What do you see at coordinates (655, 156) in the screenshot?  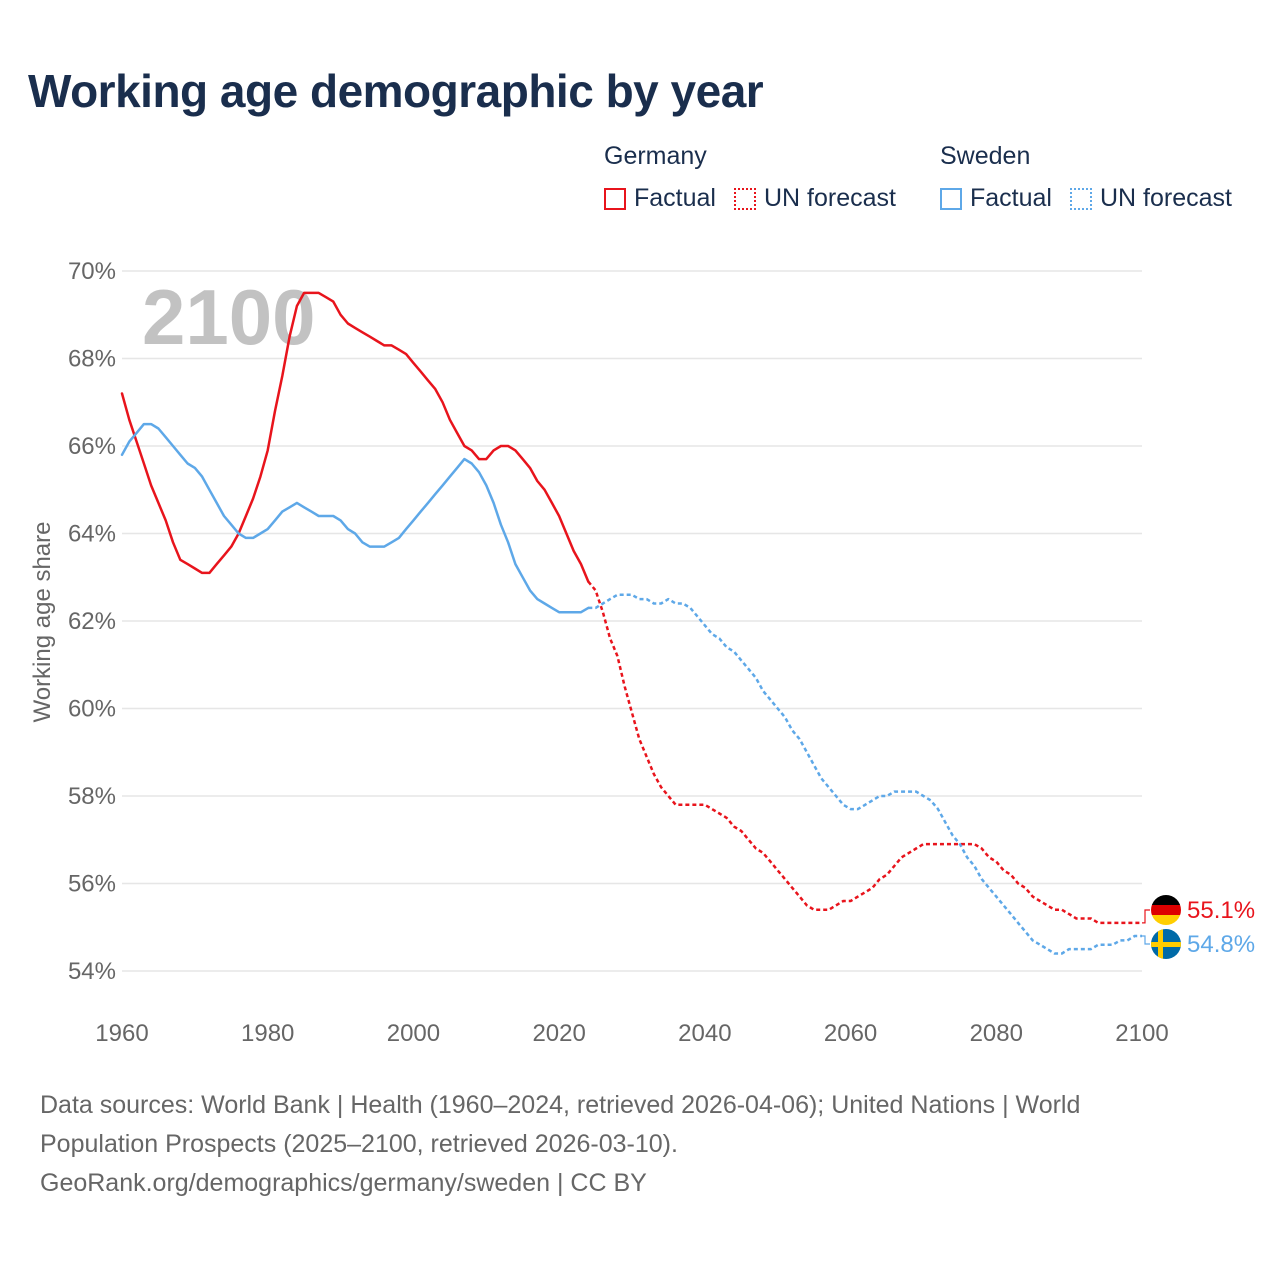 I see `legend-country-germany: Germany` at bounding box center [655, 156].